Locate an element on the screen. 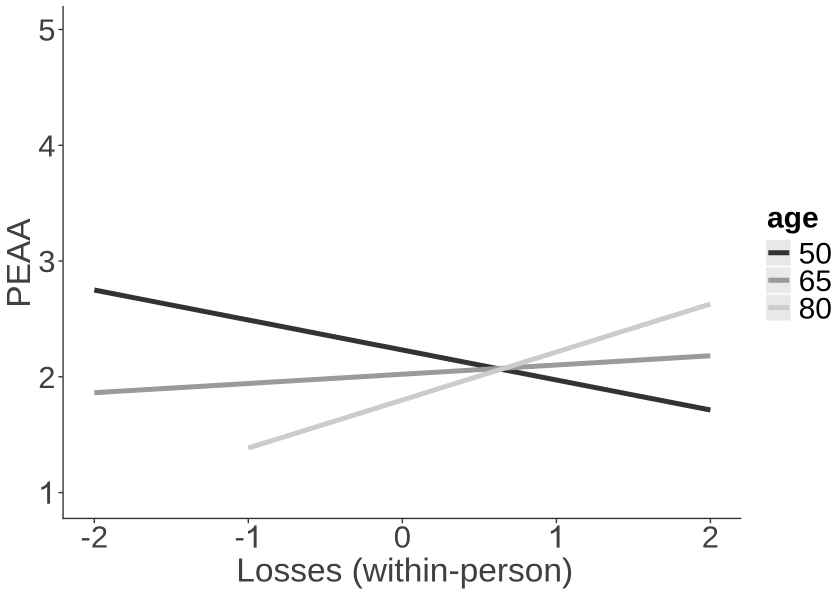 This screenshot has width=837, height=594. svg-text: Losses (within-person) is located at coordinates (404, 570).